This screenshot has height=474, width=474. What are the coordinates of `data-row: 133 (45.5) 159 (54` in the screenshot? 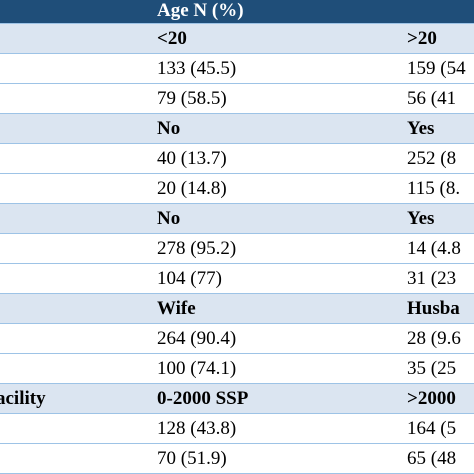 It's located at (237, 69).